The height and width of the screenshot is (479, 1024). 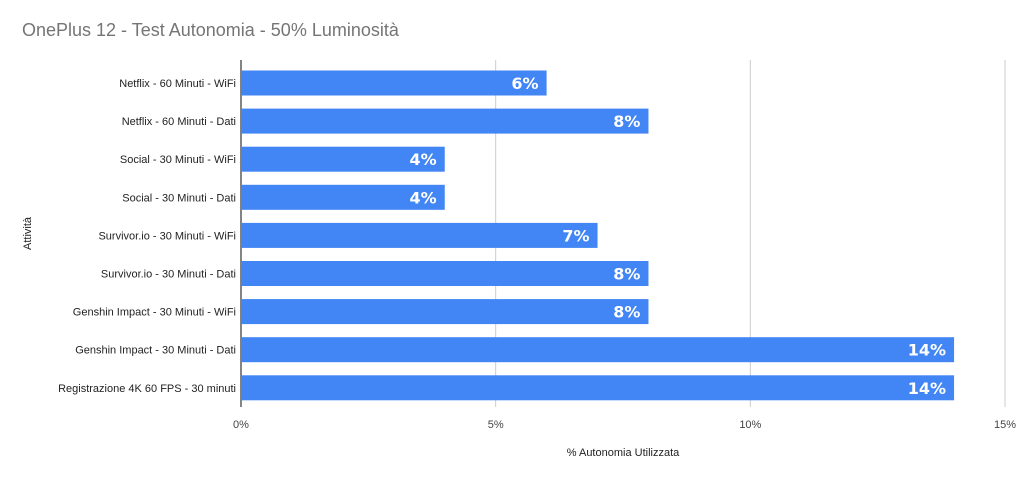 I want to click on category-label: Survivor.io - 30 Minuti - Dati, so click(x=168, y=275).